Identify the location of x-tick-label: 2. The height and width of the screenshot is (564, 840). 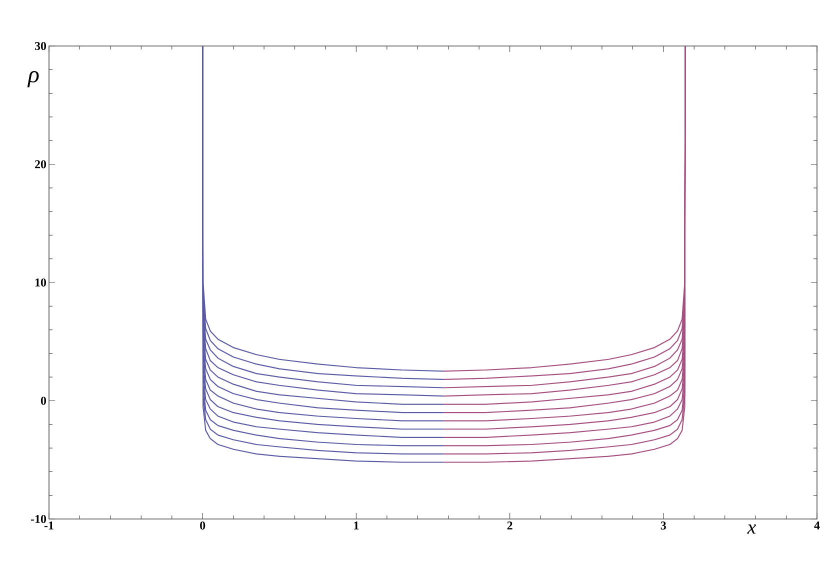
(509, 526).